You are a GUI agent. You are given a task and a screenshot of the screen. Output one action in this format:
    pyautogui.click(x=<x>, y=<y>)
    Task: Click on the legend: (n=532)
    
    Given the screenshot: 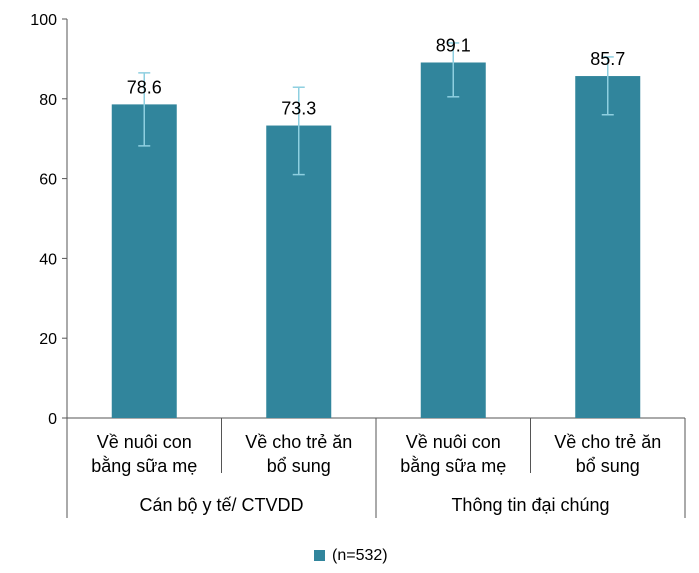 What is the action you would take?
    pyautogui.click(x=351, y=555)
    